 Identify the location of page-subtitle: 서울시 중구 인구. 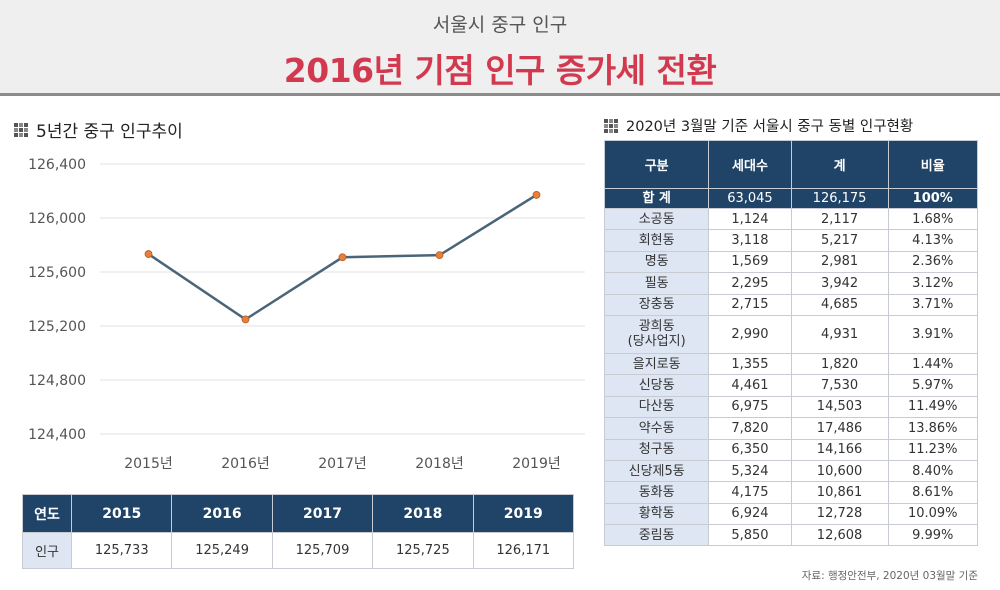
(500, 25).